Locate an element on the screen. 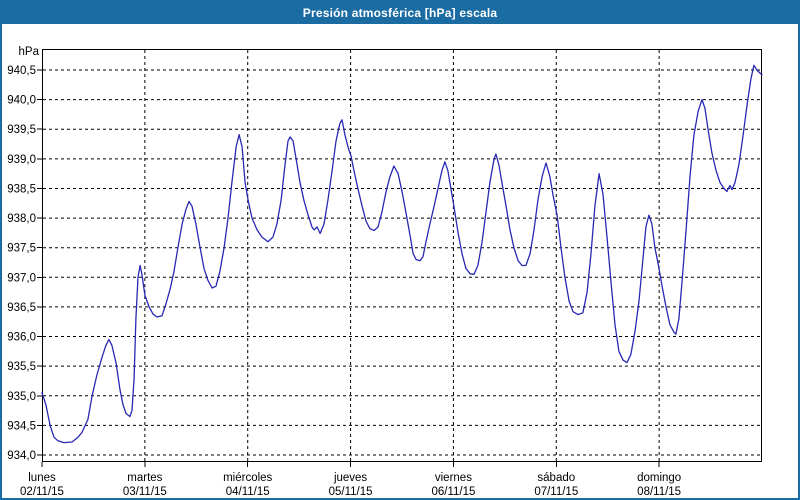 The height and width of the screenshot is (500, 800). y-tick-label: 935,0 is located at coordinates (21, 397).